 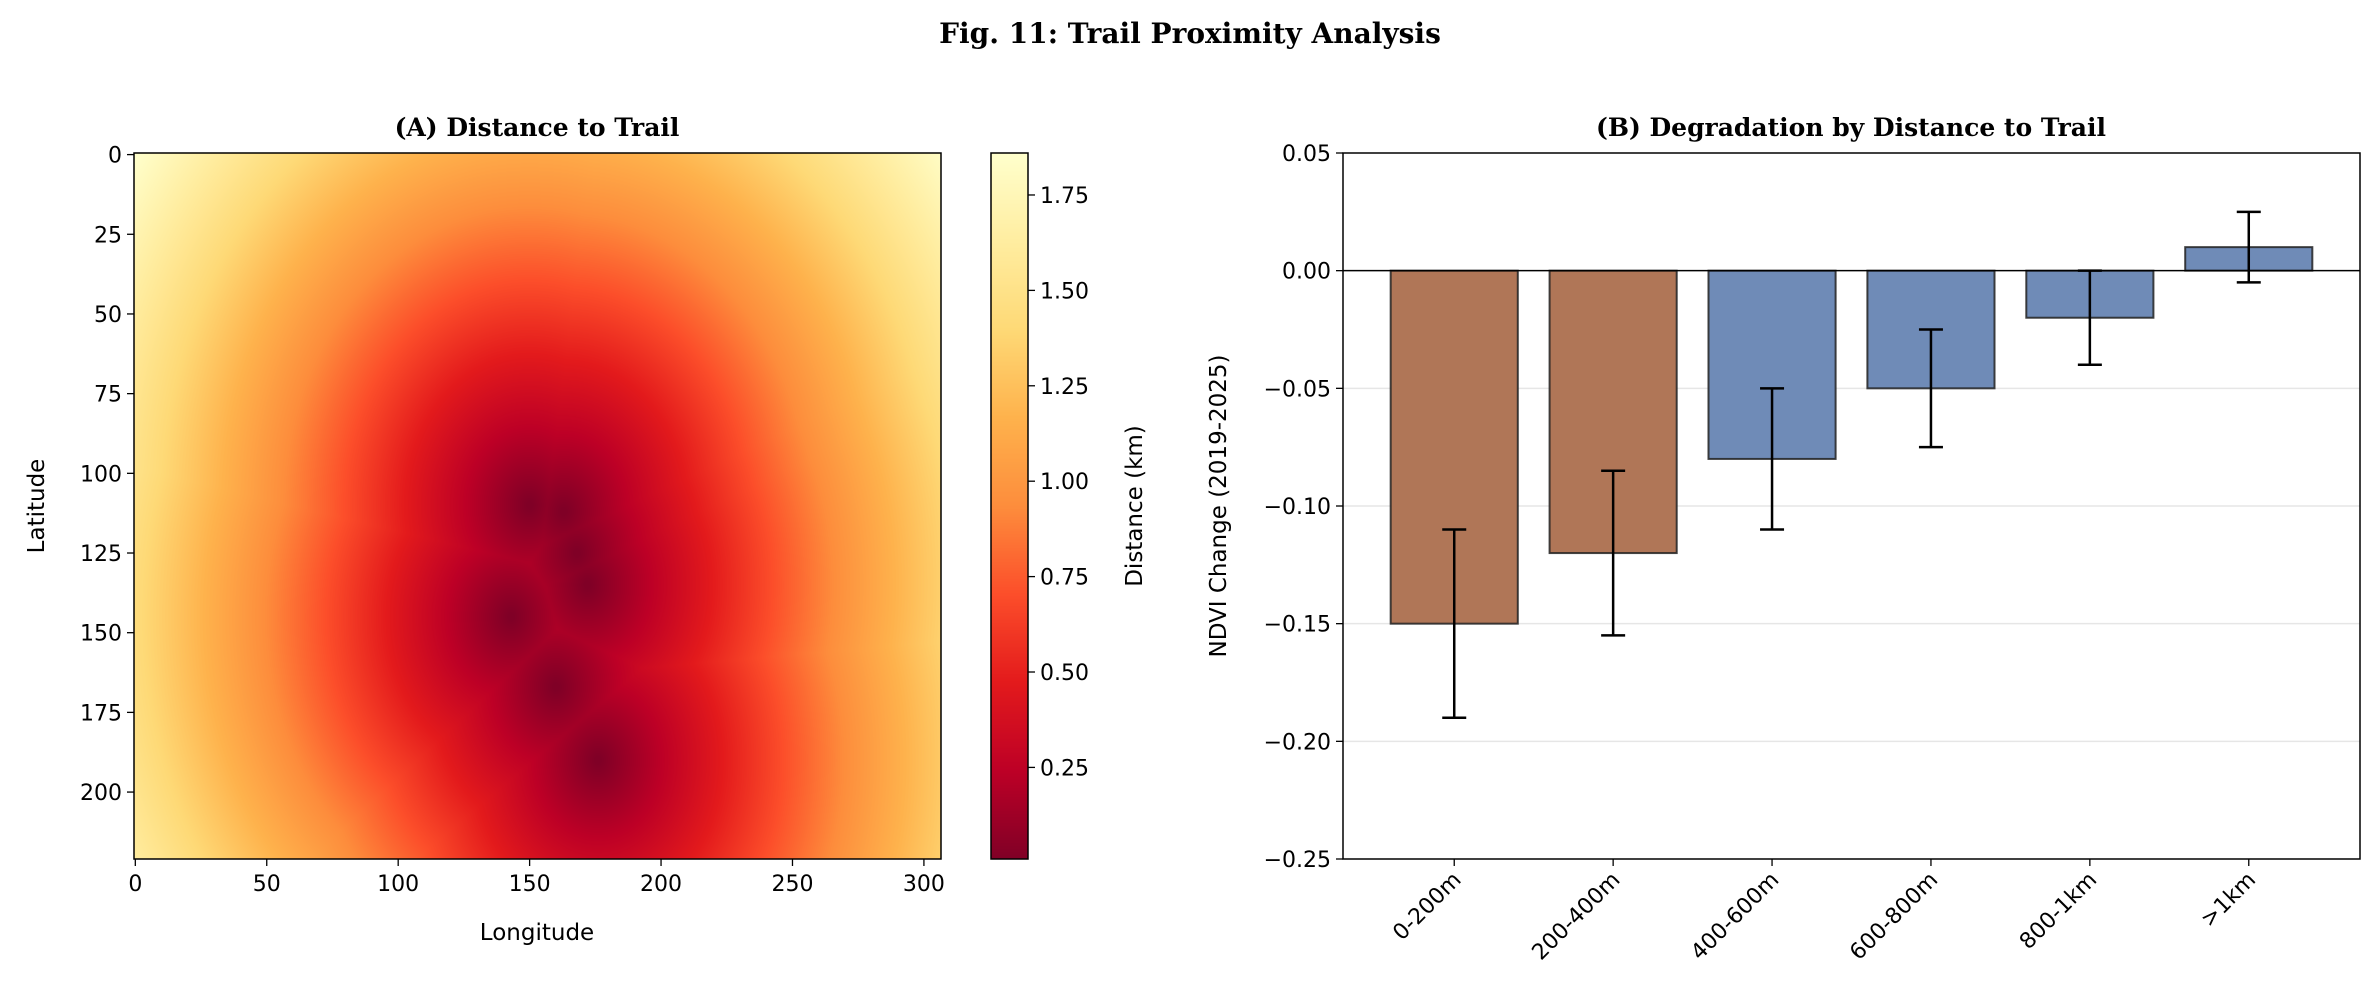 I want to click on x-tick-label: 100, so click(x=398, y=884).